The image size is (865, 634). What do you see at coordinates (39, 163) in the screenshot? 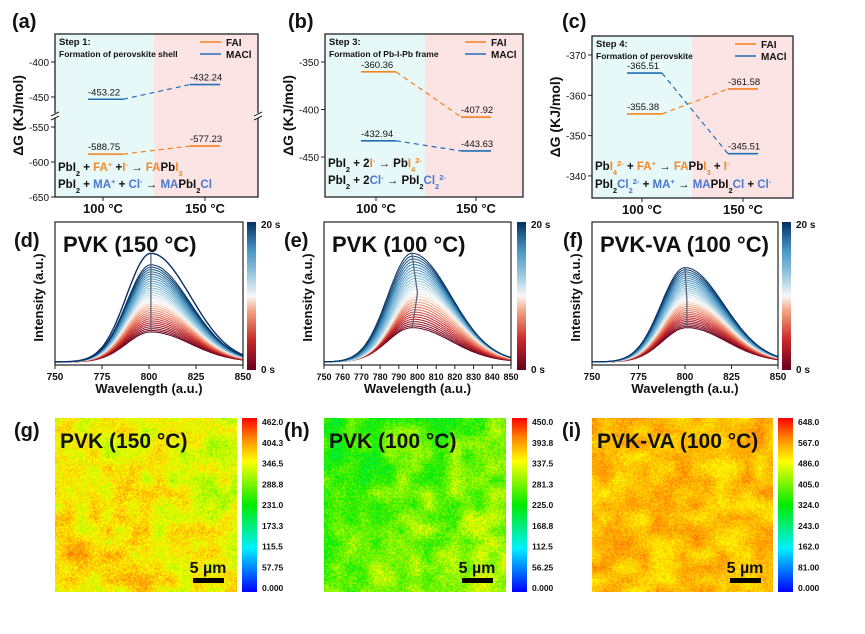
I see `y-tick-label: -600` at bounding box center [39, 163].